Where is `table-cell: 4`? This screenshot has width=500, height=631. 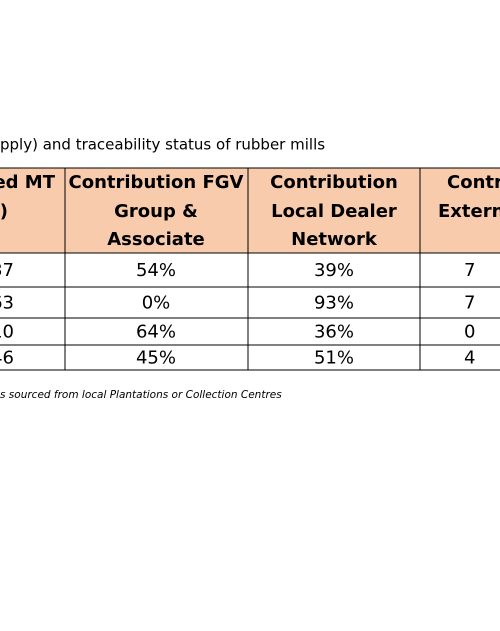 table-cell: 4 is located at coordinates (469, 358).